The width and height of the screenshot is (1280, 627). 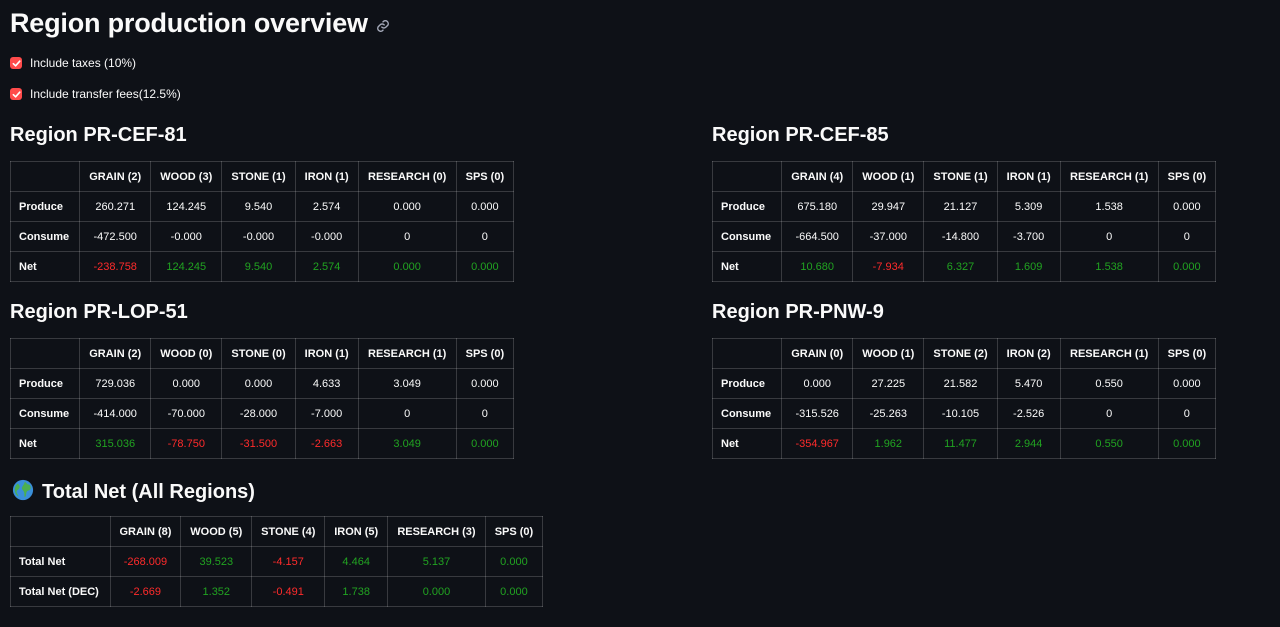 I want to click on column-header: GRAIN (0), so click(x=817, y=353).